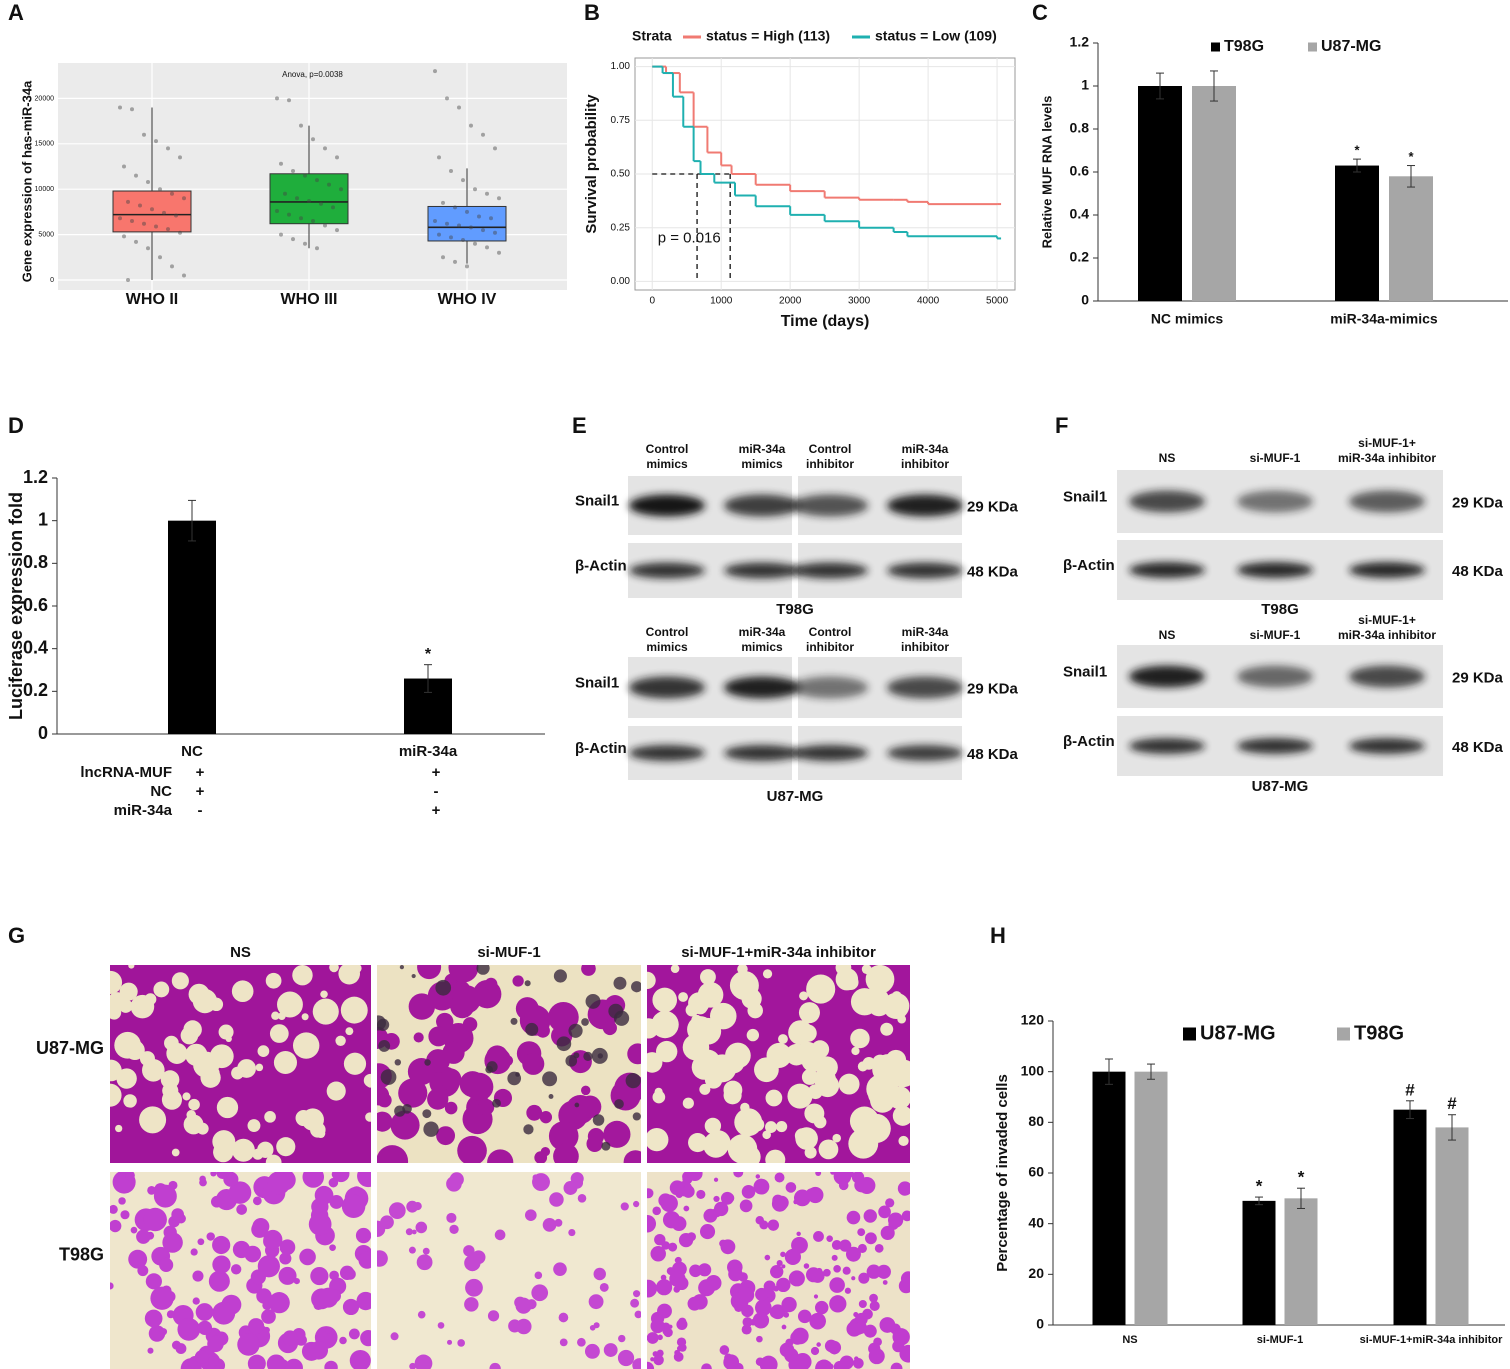 This screenshot has width=1510, height=1369. Describe the element at coordinates (436, 810) in the screenshot. I see `condition-value: +` at that location.